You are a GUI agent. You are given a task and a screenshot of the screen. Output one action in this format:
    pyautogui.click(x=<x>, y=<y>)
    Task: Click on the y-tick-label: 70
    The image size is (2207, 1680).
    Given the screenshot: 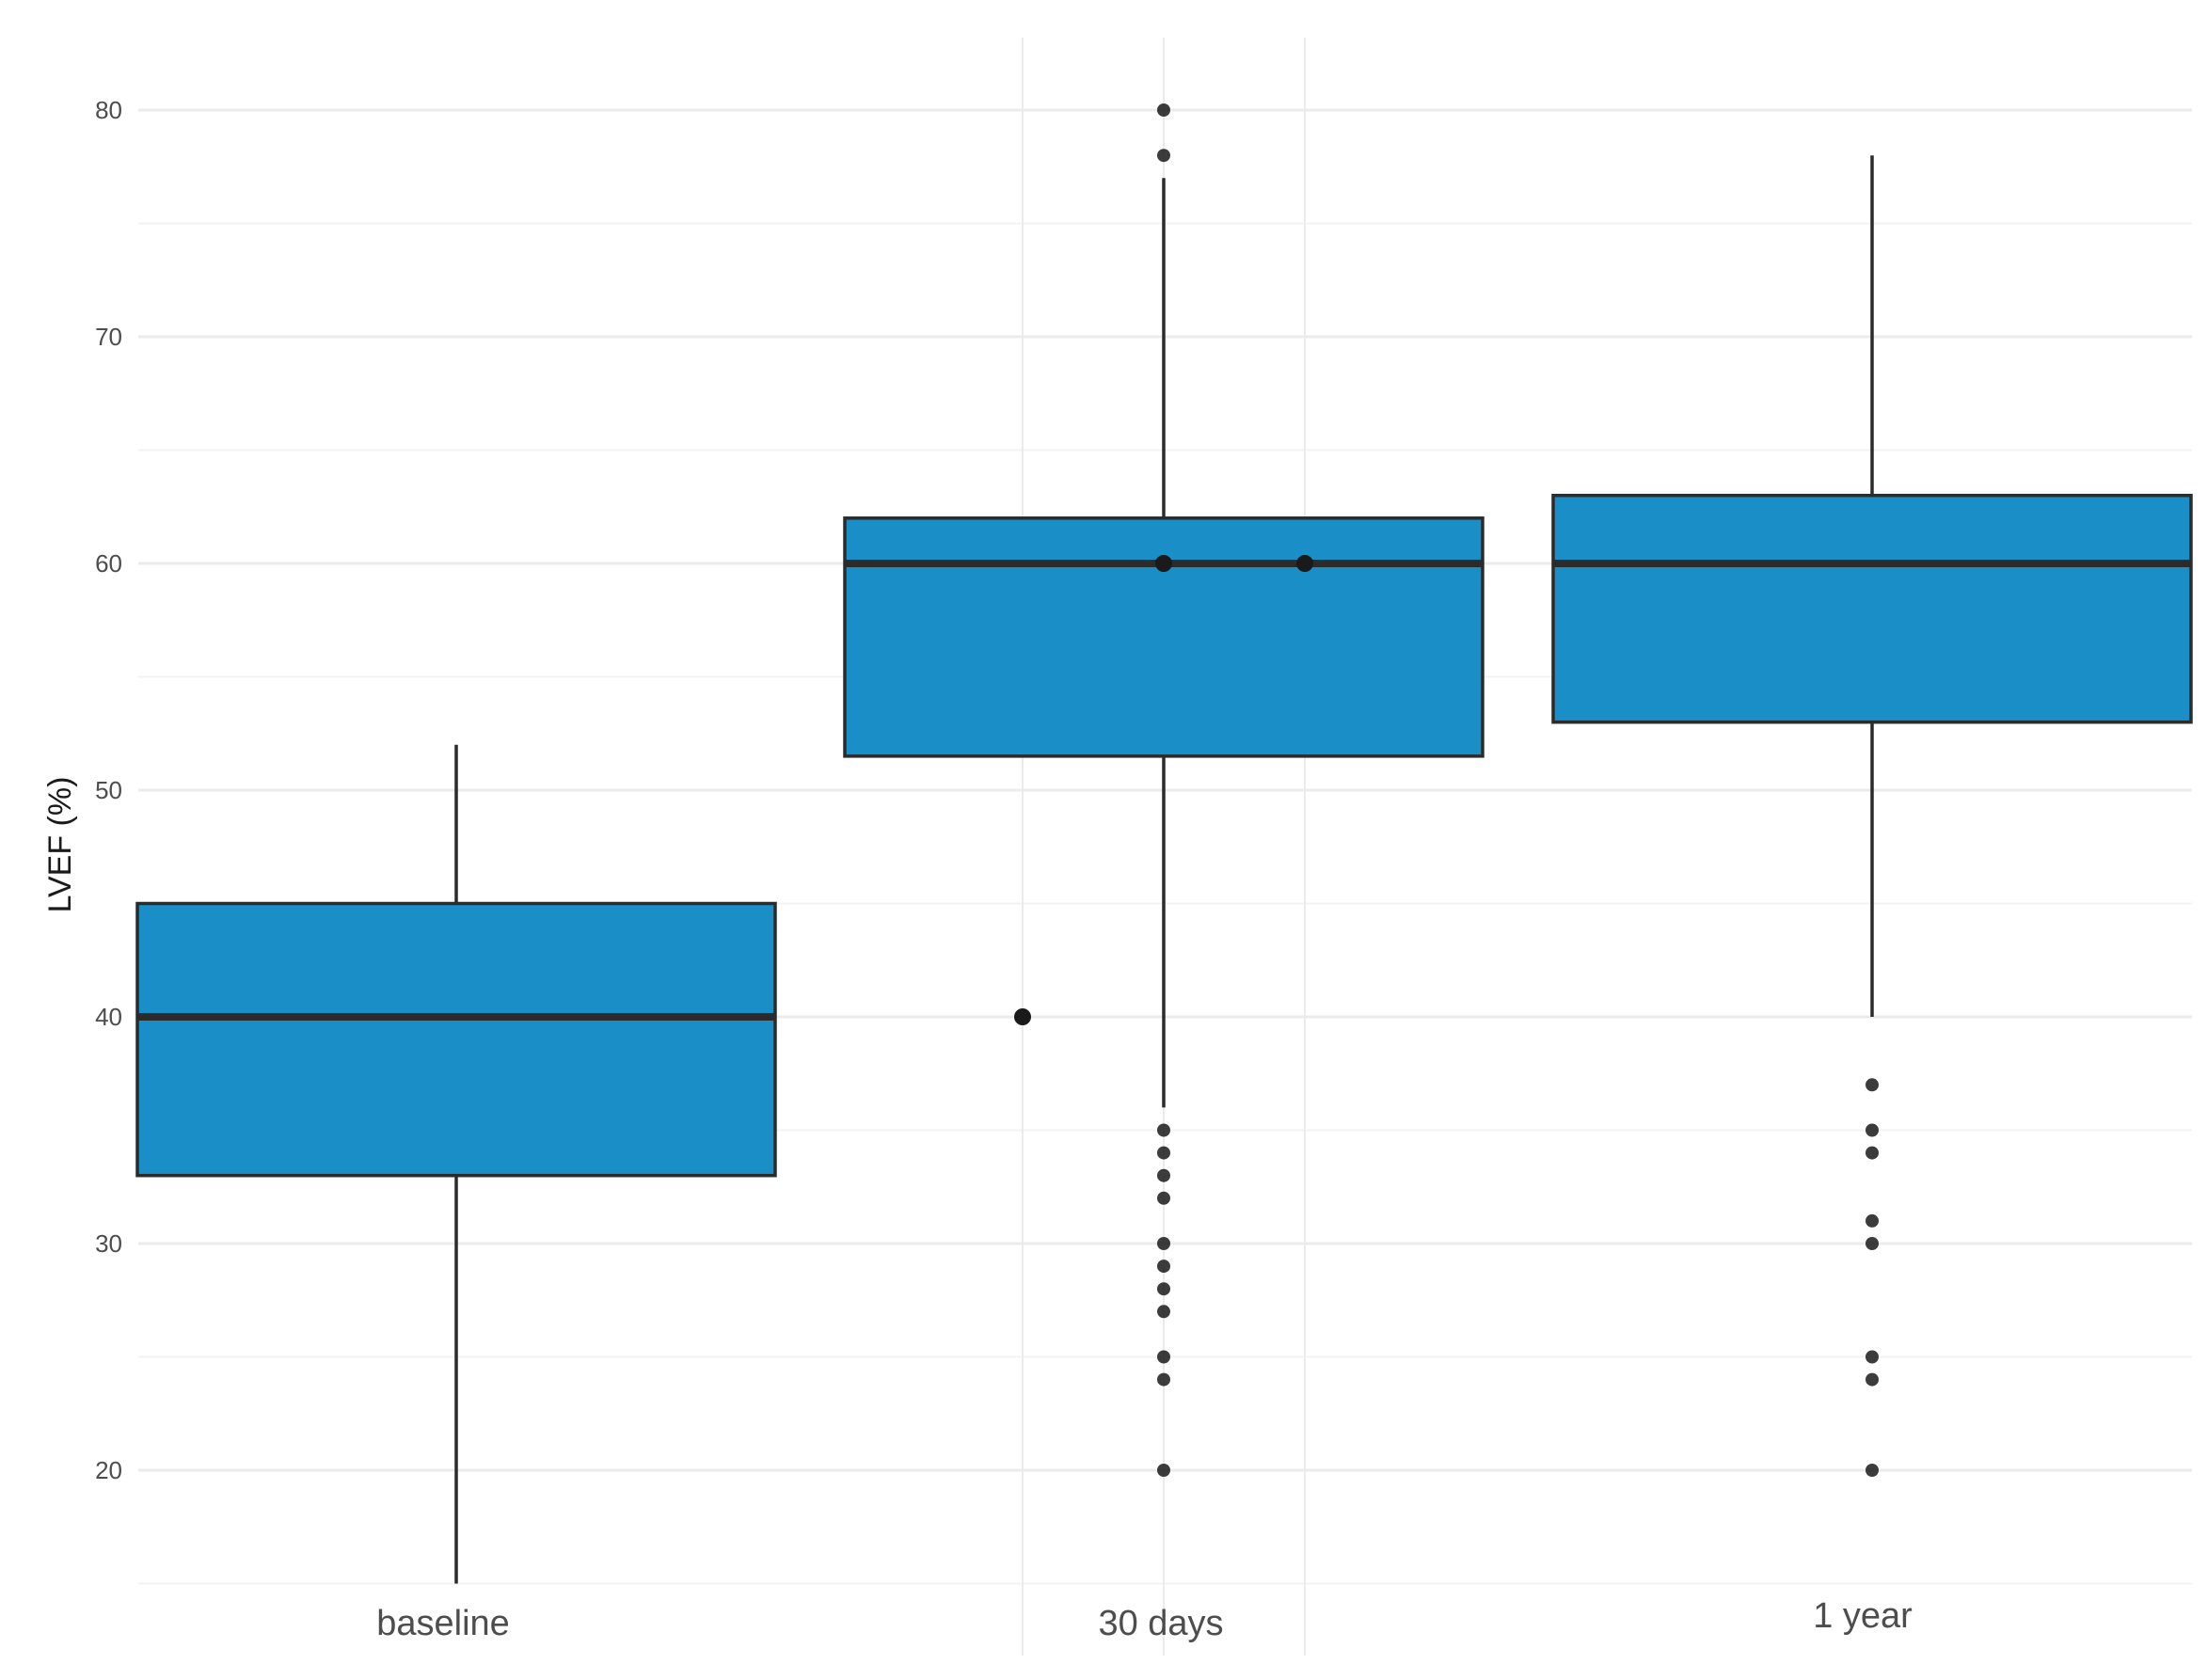 What is the action you would take?
    pyautogui.click(x=108, y=337)
    